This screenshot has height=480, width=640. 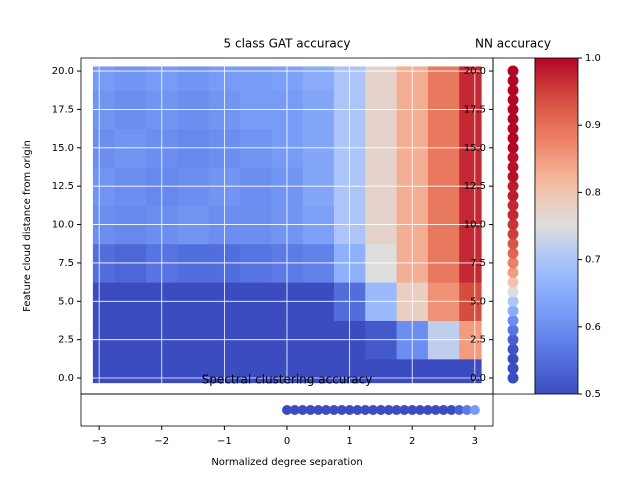 What do you see at coordinates (161, 441) in the screenshot?
I see `x-tick-label: −2` at bounding box center [161, 441].